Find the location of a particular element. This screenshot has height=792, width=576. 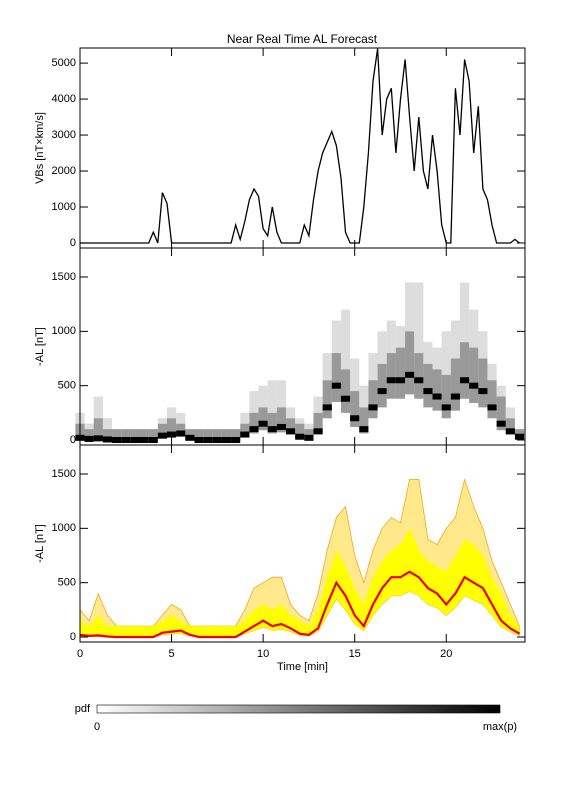

chart-title: Near Real Time AL Forecast is located at coordinates (302, 39).